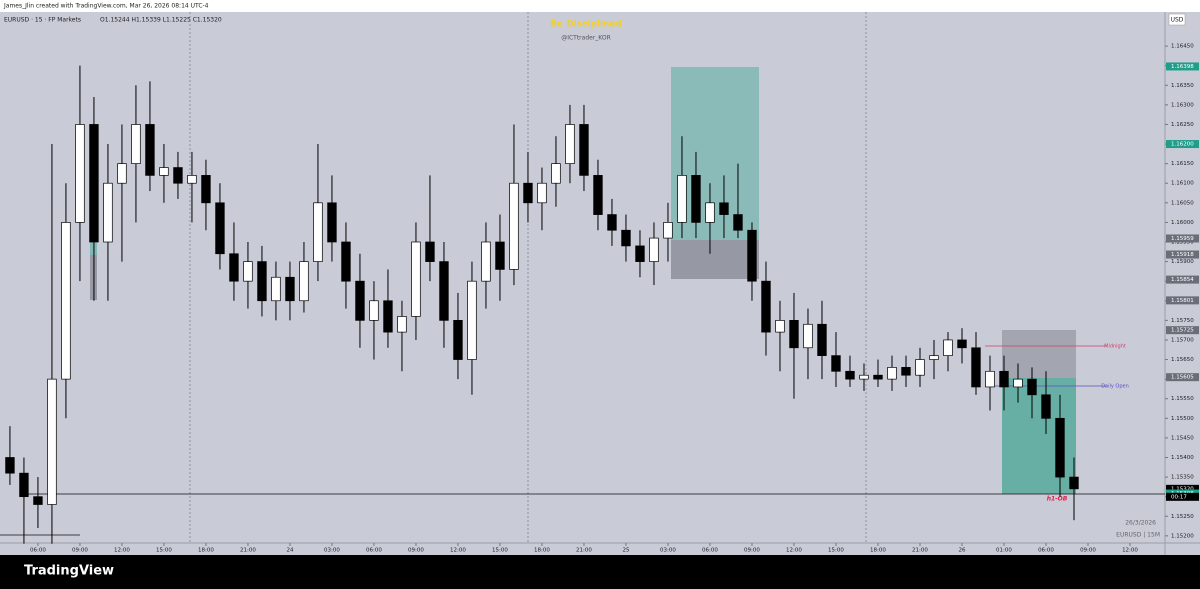 The image size is (1200, 589). I want to click on countdown-bg, so click(1182, 496).